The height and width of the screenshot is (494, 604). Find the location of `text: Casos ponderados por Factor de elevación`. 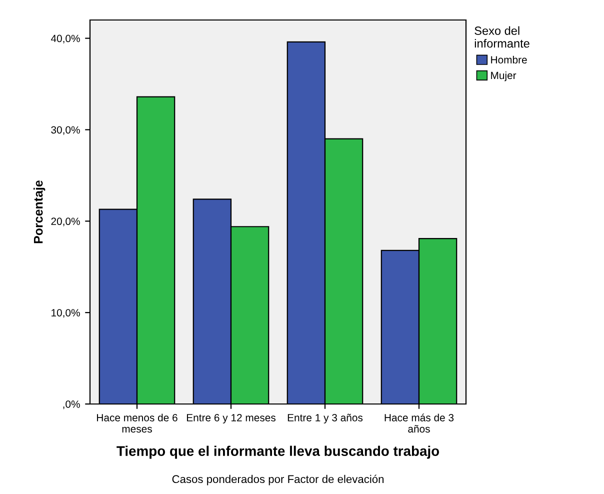

text: Casos ponderados por Factor de elevación is located at coordinates (278, 480).